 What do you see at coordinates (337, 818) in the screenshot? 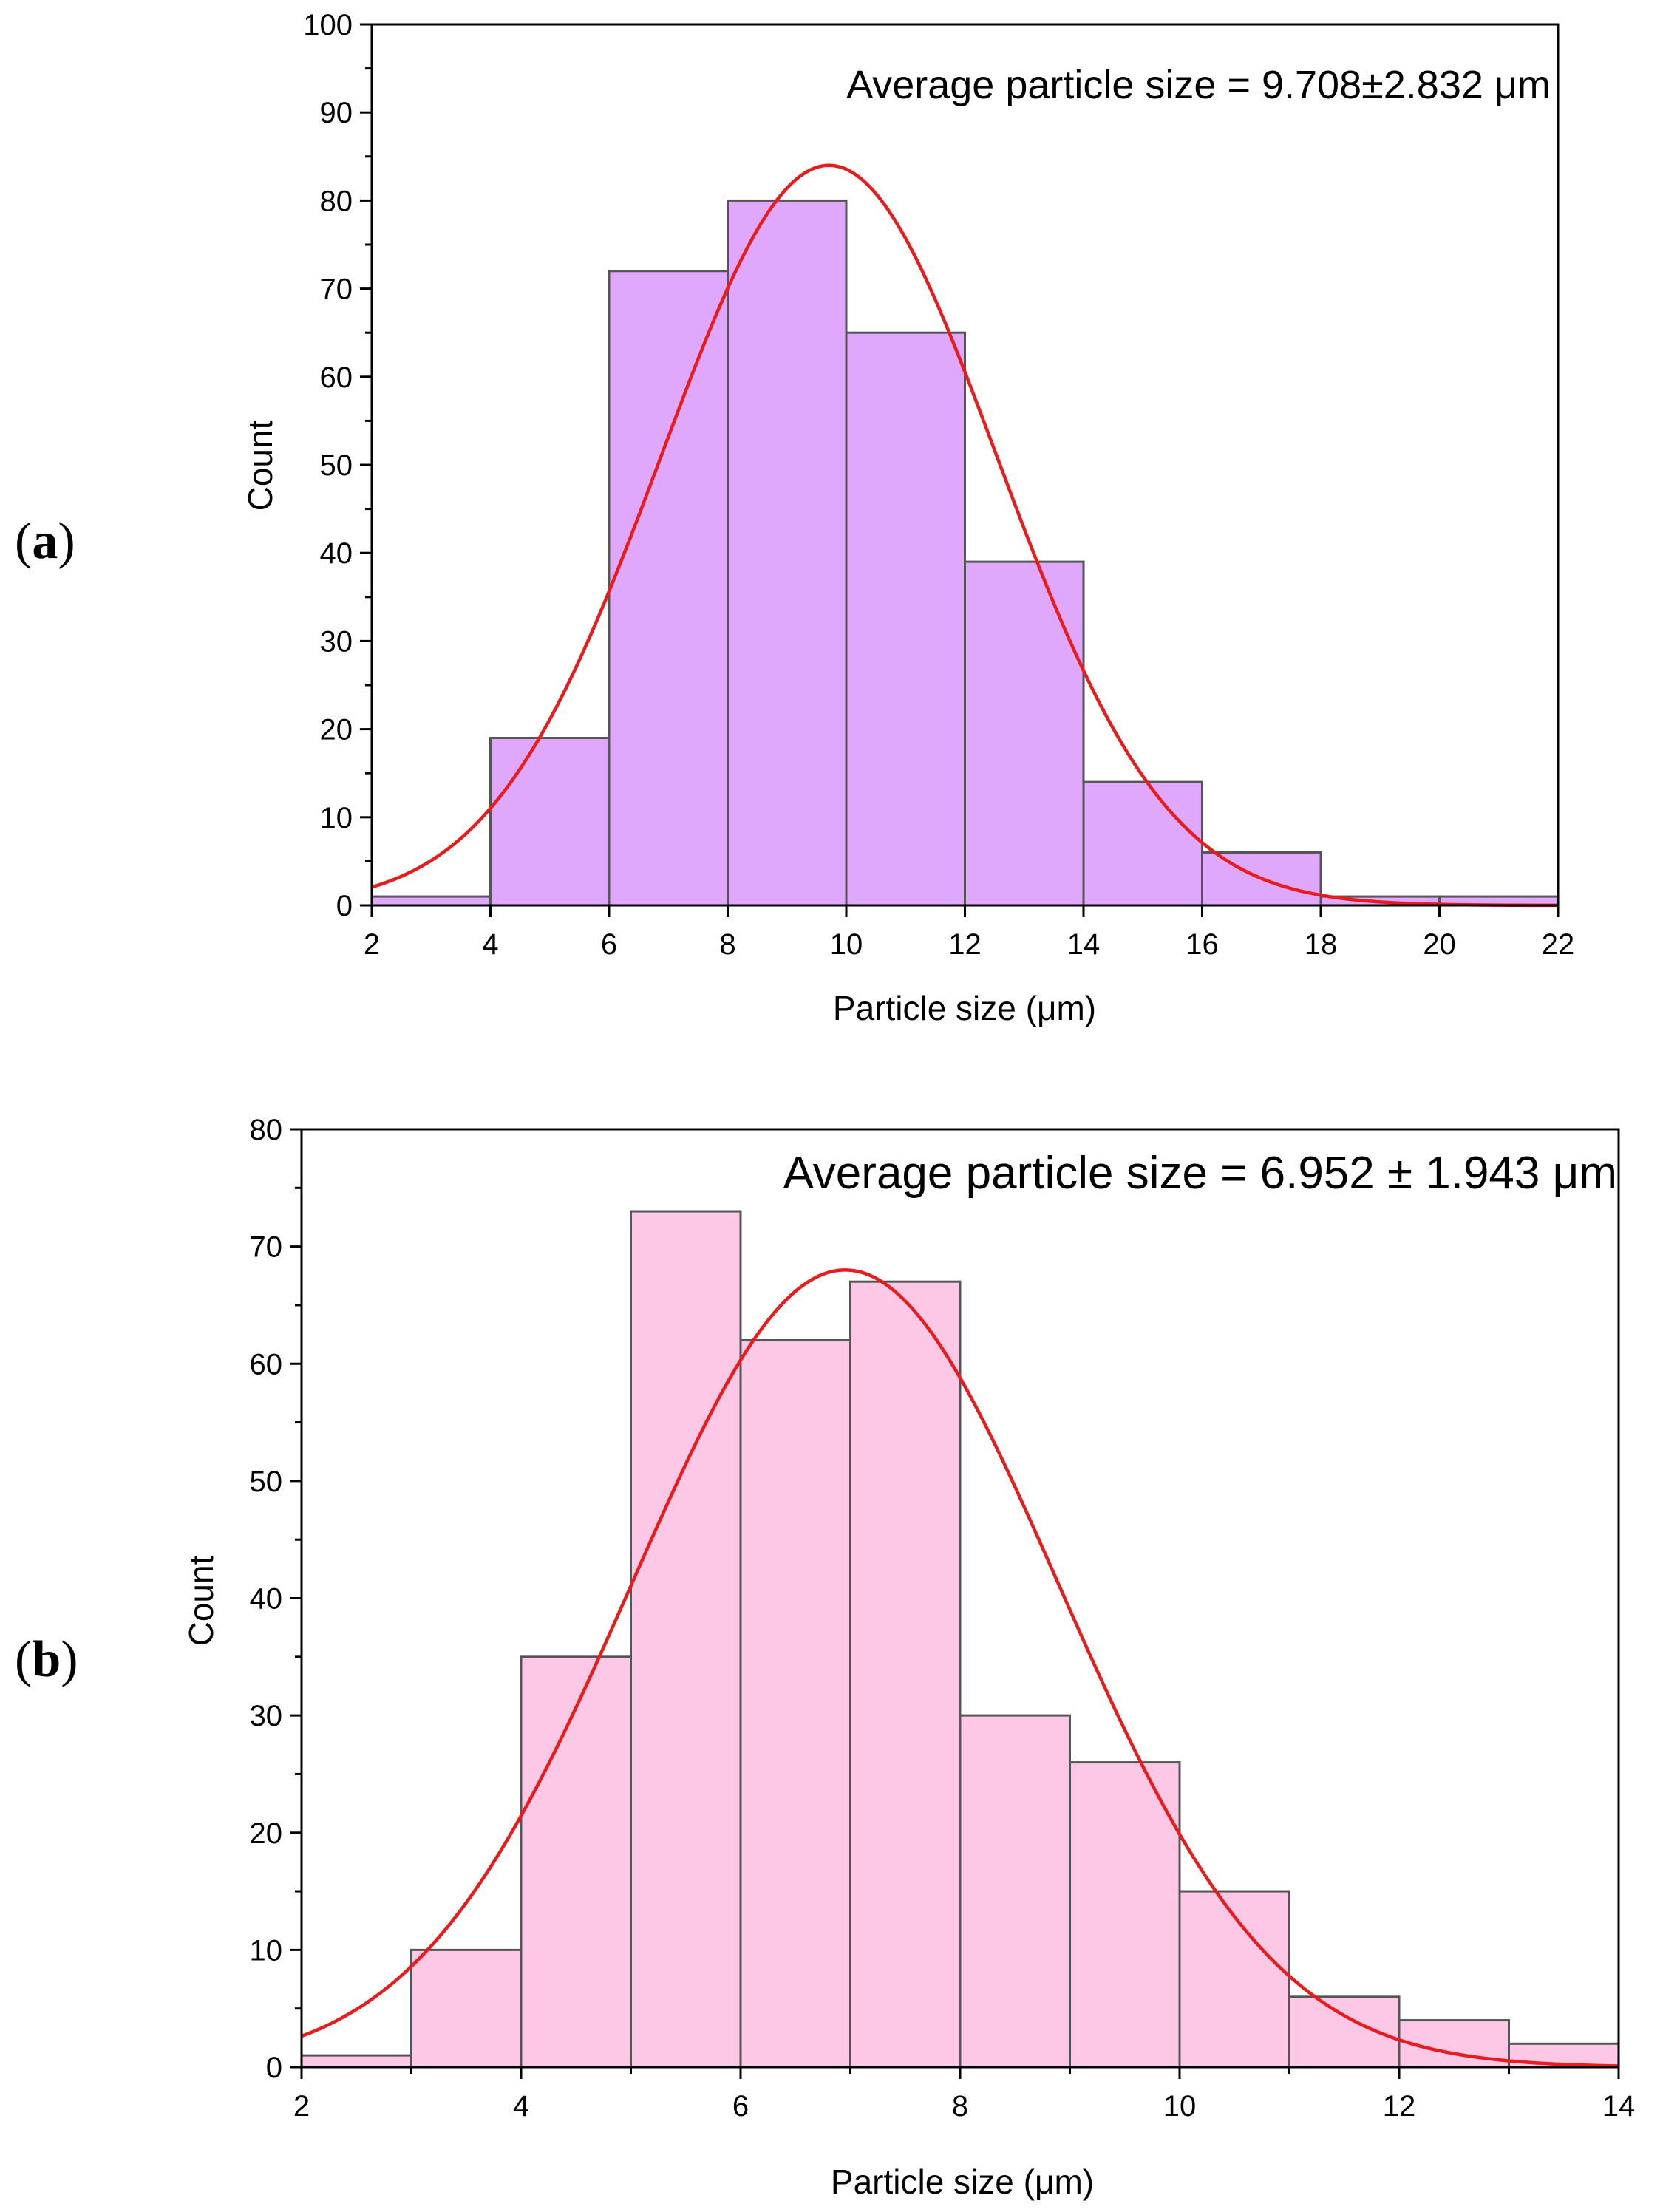
I see `y-tick-label-a-2: 10` at bounding box center [337, 818].